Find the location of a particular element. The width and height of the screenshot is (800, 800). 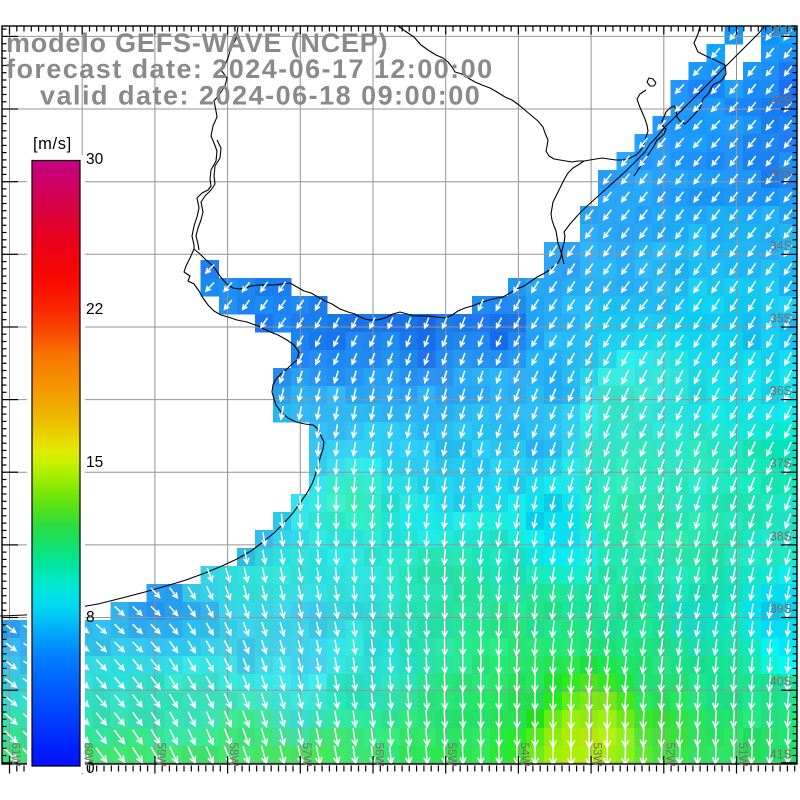

svg-text:forecast date: 2024-06-17 12:0: forecast date: 2024-06-17 12:00:00 is located at coordinates (250, 69).